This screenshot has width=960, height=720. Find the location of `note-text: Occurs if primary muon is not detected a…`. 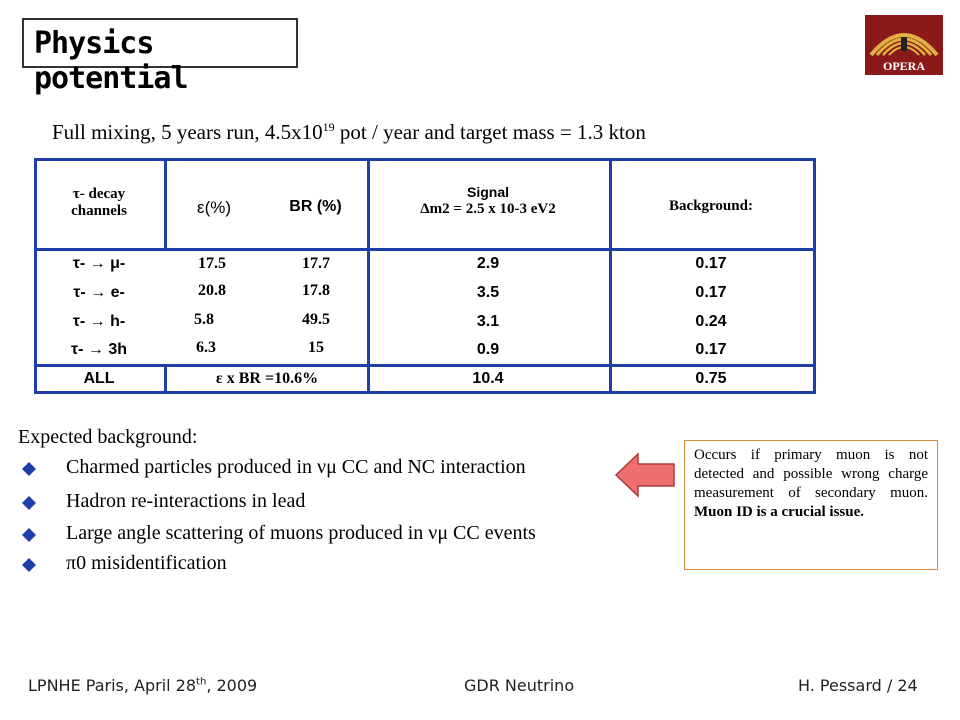

note-text: Occurs if primary muon is not detected a… is located at coordinates (811, 474).